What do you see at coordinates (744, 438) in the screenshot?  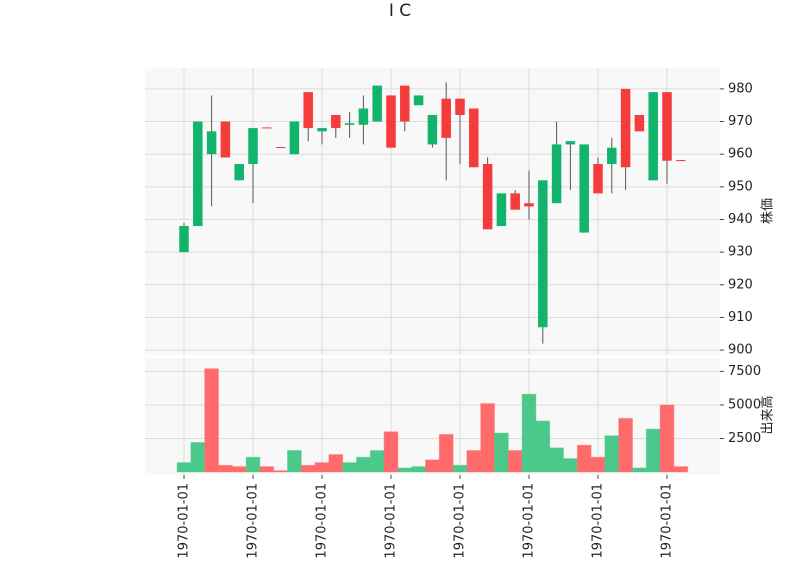 I see `volume-tick-label: 2500` at bounding box center [744, 438].